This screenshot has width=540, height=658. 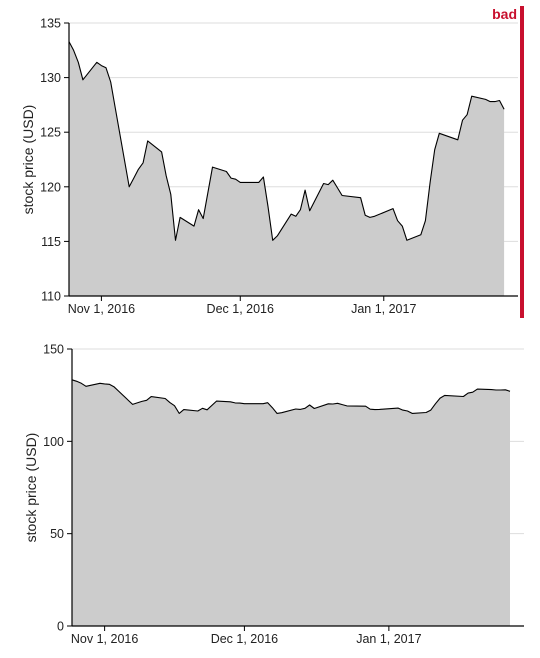 What do you see at coordinates (54, 160) in the screenshot?
I see `top-chart-y-ticks: 110 115 120 125 130 135` at bounding box center [54, 160].